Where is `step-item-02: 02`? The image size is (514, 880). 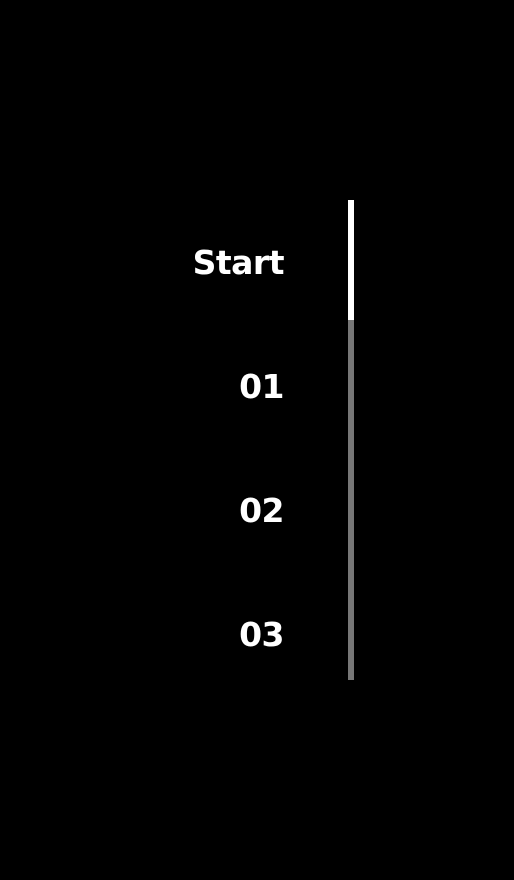 step-item-02: 02 is located at coordinates (261, 510).